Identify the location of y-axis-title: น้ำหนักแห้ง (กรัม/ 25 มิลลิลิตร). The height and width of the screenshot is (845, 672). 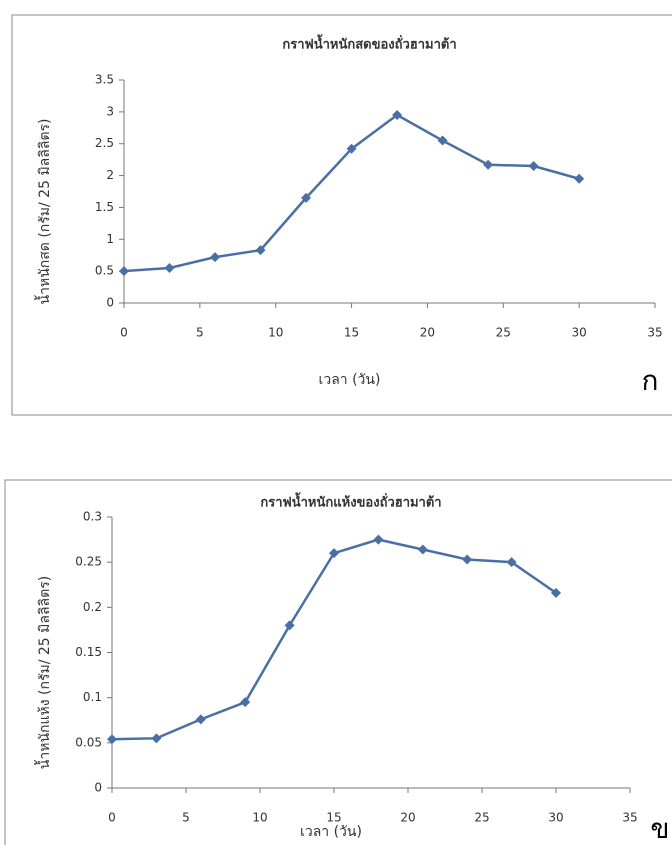
(43, 672).